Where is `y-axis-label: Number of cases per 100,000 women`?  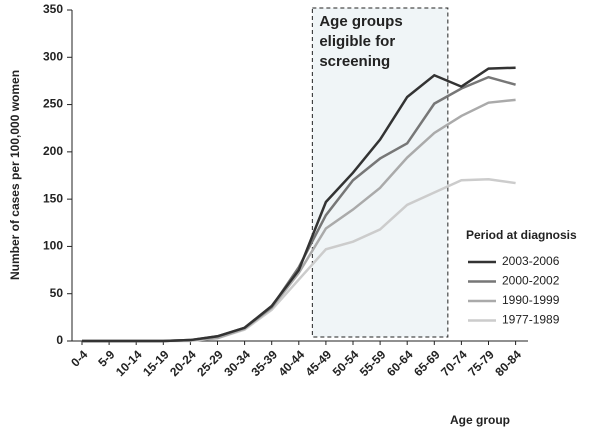 y-axis-label: Number of cases per 100,000 women is located at coordinates (15, 175).